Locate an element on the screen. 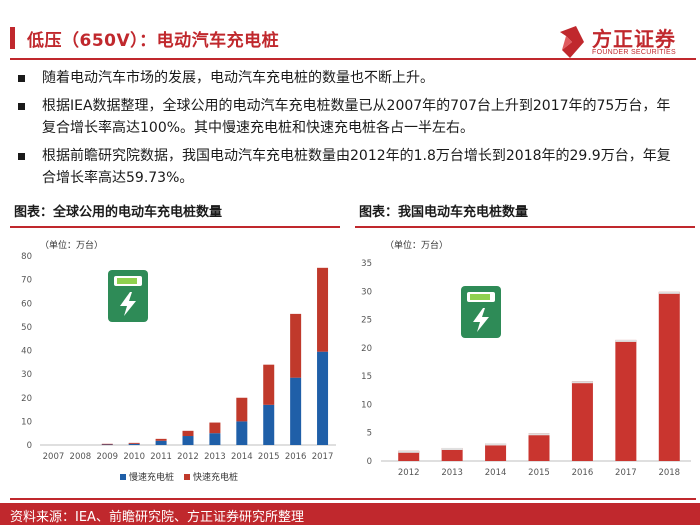 This screenshot has height=525, width=700. bullet-text: 随着电动汽车市场的发展，电动汽车充电桩的数量也不断上升。 is located at coordinates (238, 78).